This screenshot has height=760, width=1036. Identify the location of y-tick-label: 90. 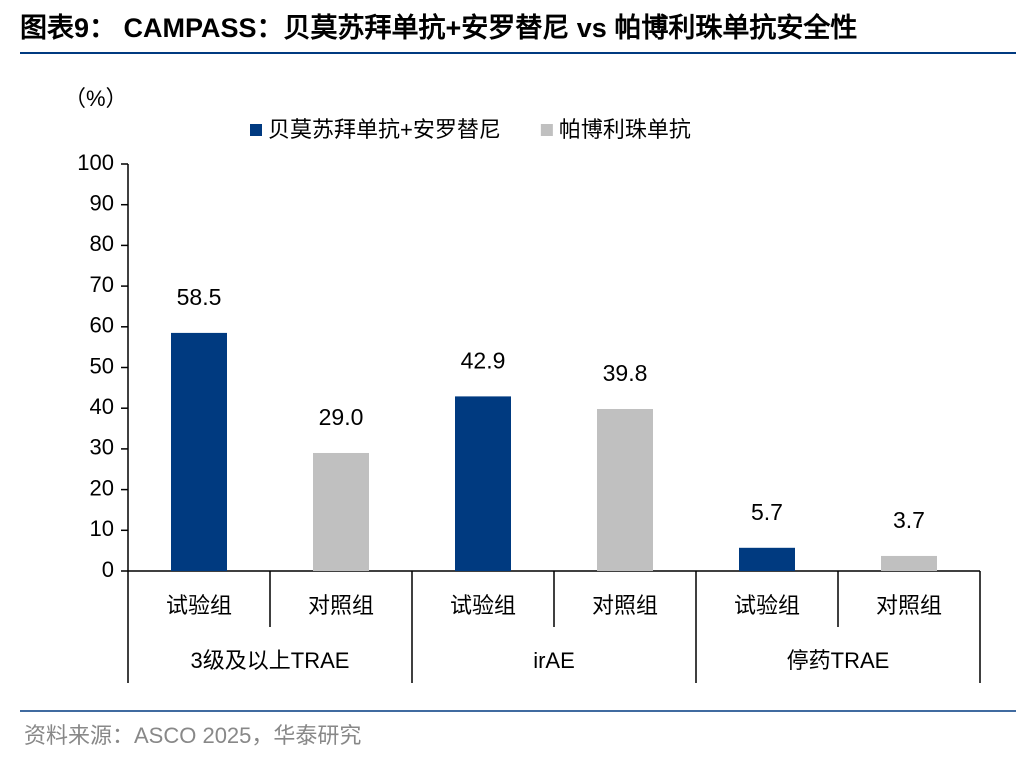
(102, 203).